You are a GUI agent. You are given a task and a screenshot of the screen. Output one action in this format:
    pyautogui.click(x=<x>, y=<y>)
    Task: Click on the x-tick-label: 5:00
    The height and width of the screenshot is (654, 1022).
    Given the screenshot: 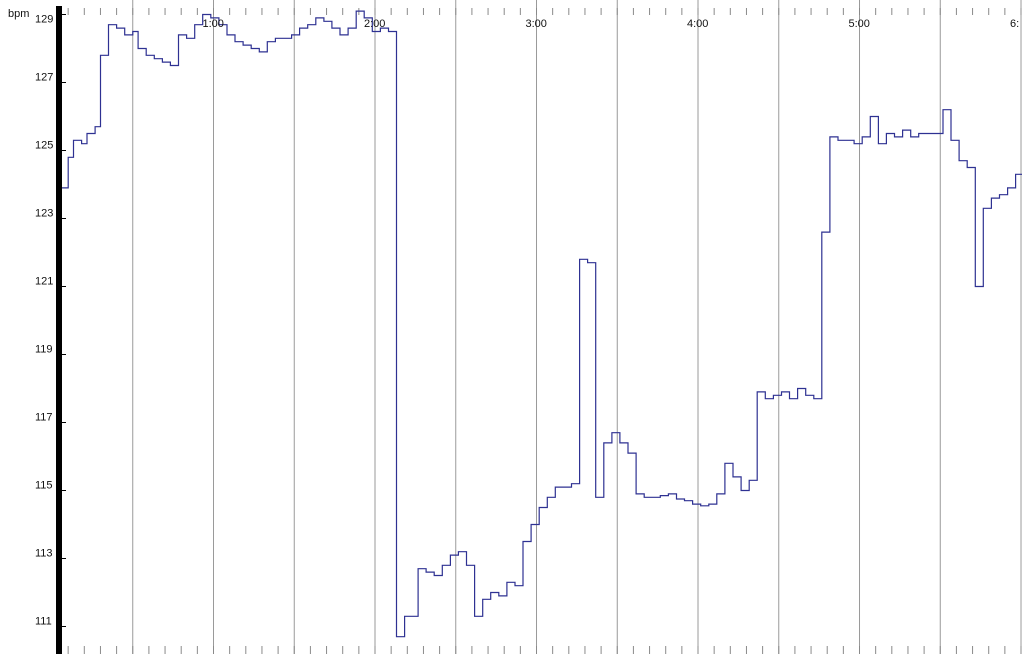 What is the action you would take?
    pyautogui.click(x=859, y=24)
    